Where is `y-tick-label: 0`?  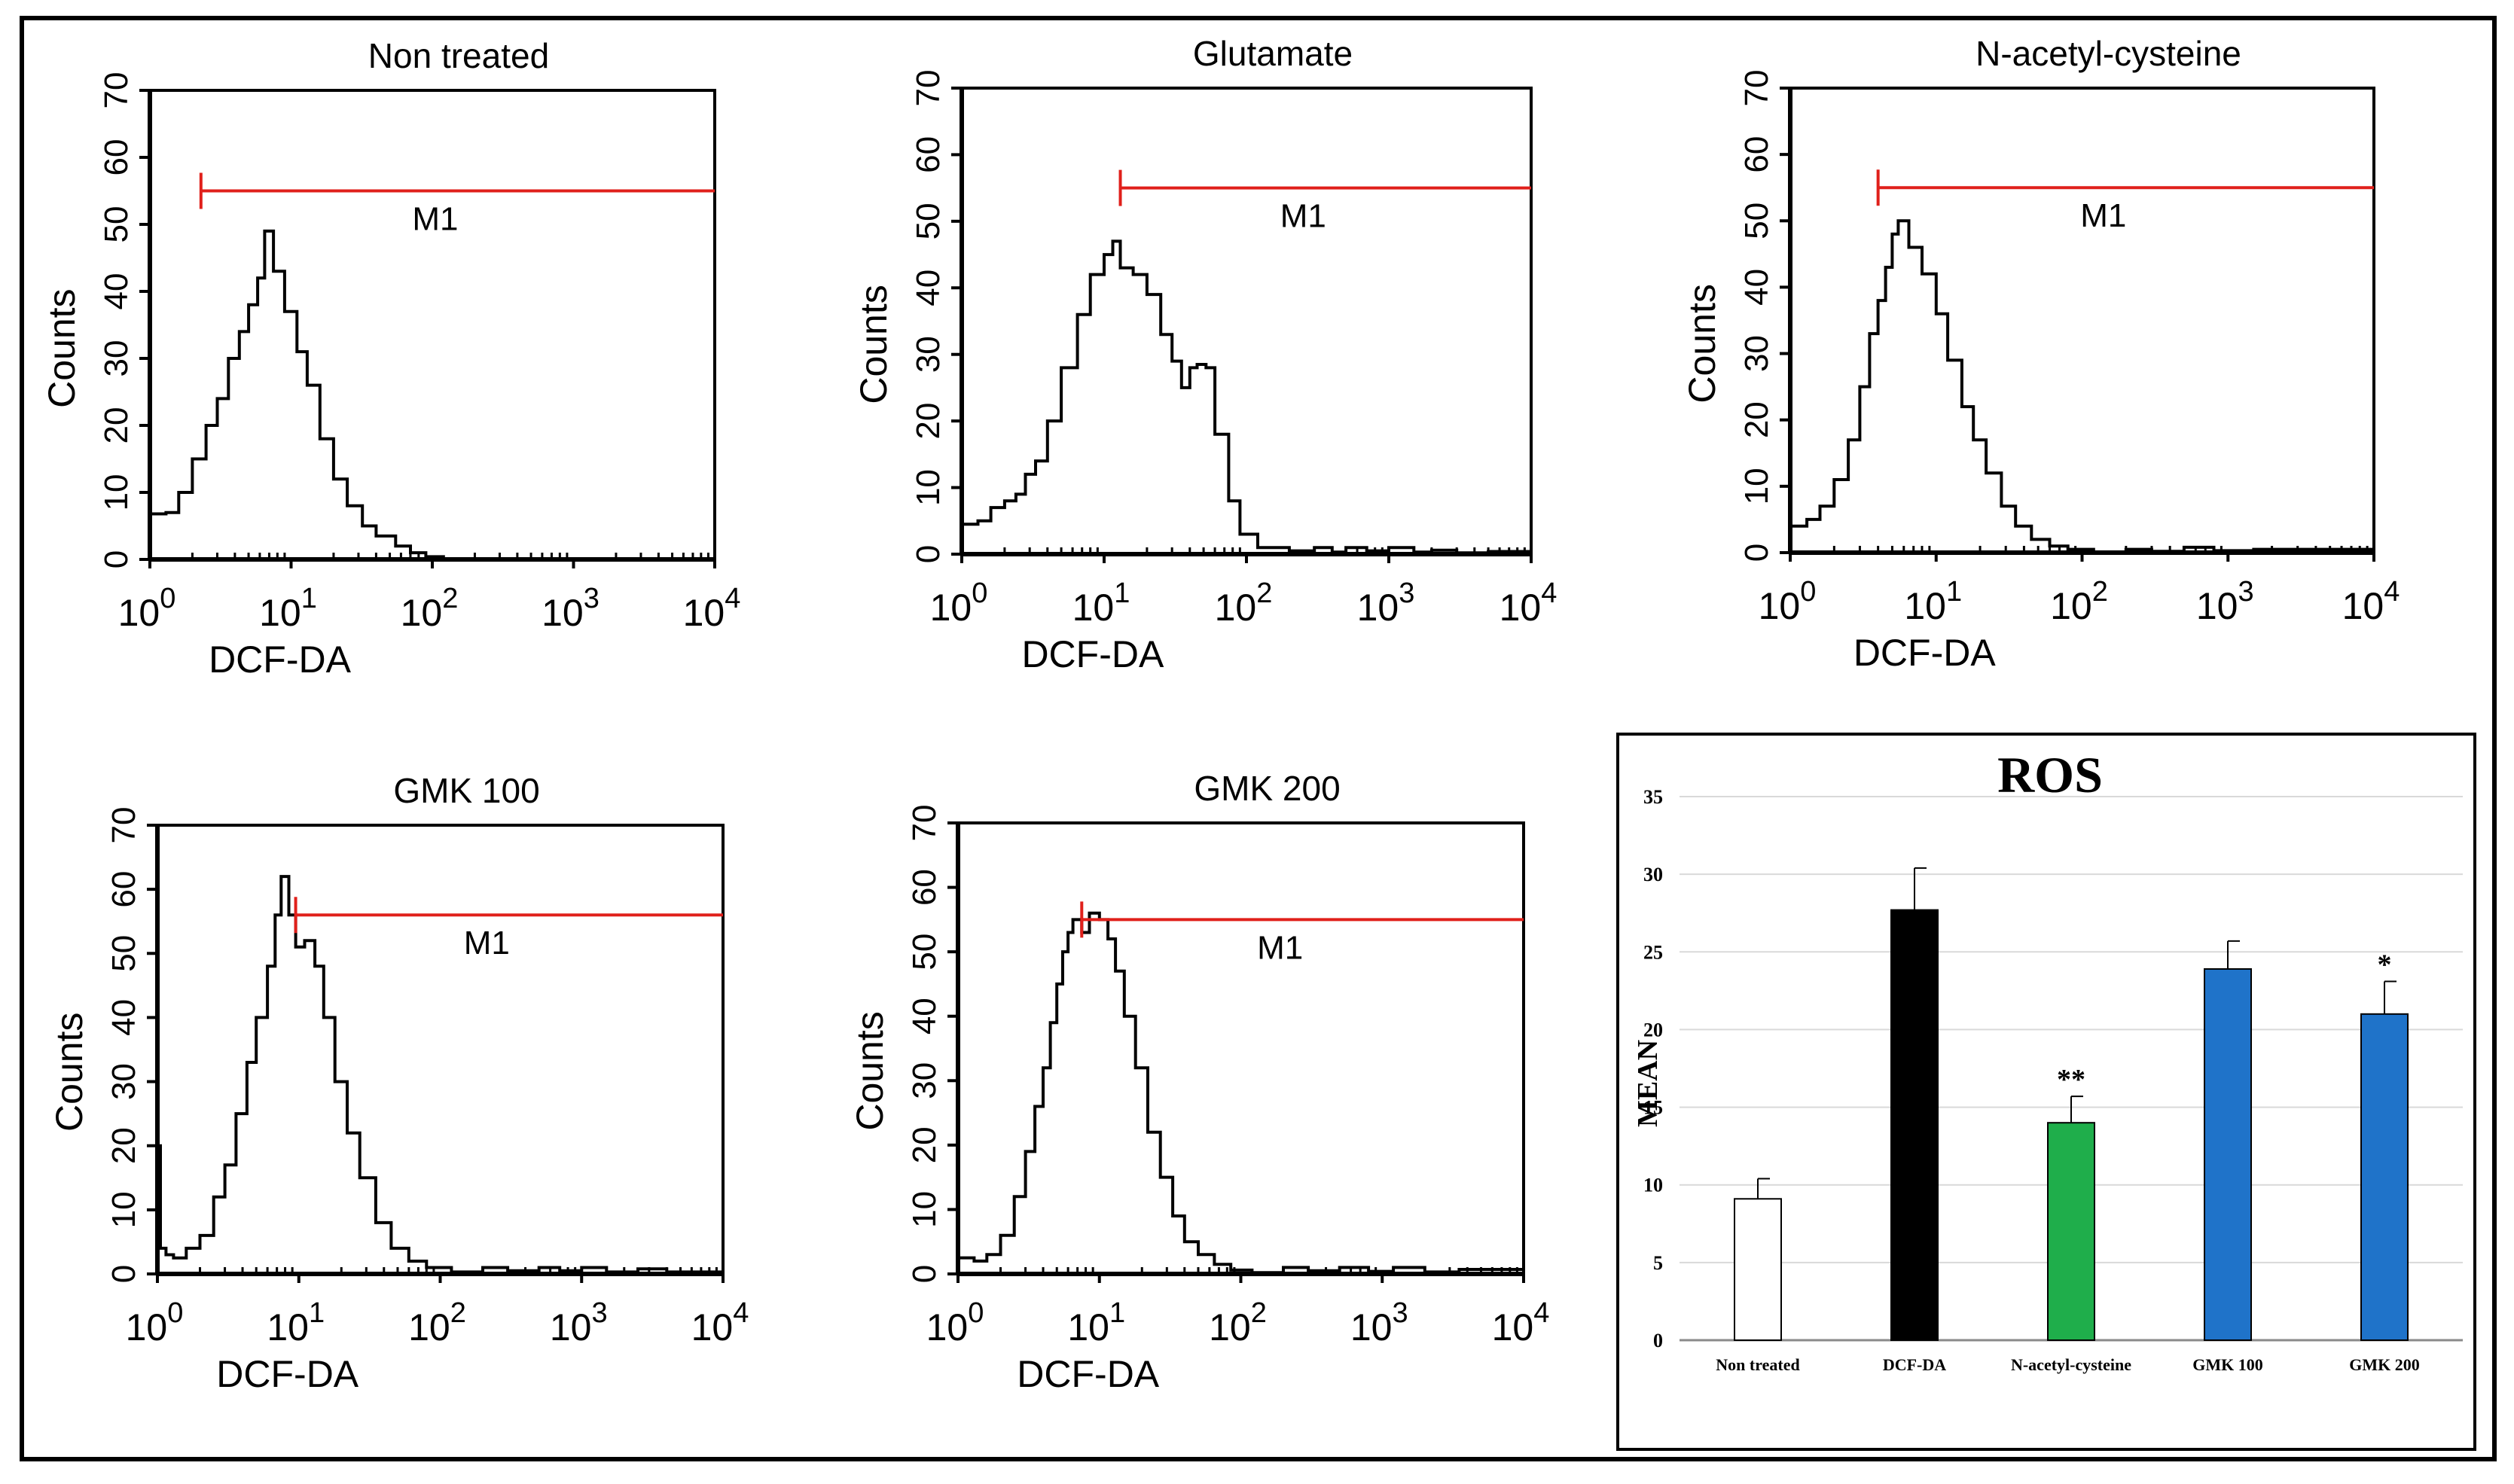
y-tick-label: 0 is located at coordinates (1658, 1340).